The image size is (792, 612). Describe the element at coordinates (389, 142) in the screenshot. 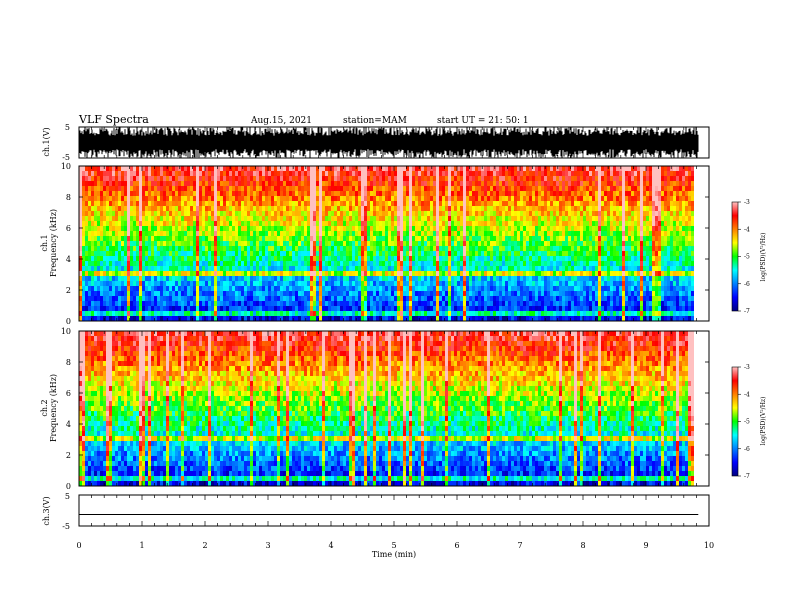

I see `ch1-waveform-trace` at that location.